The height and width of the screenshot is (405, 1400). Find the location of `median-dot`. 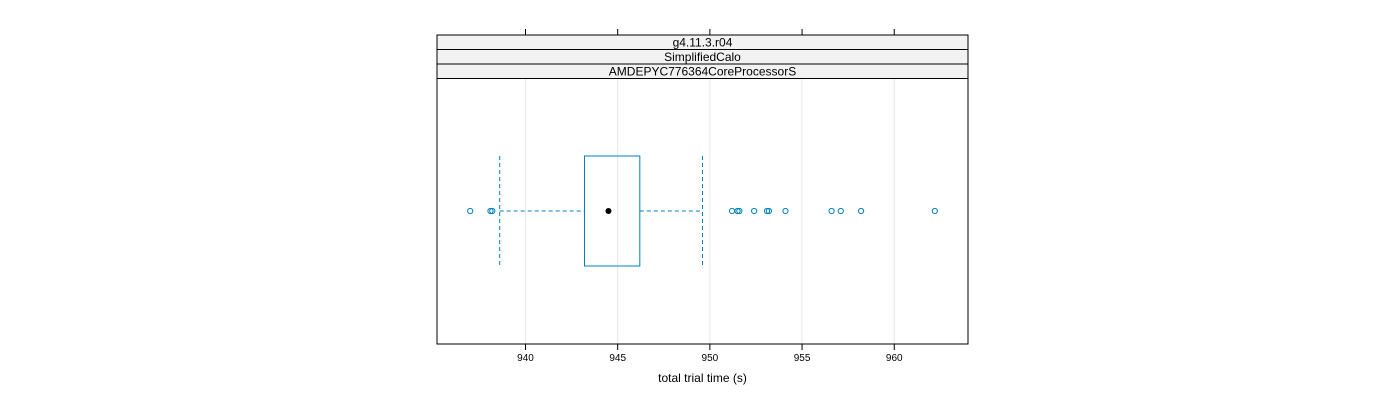

median-dot is located at coordinates (608, 211).